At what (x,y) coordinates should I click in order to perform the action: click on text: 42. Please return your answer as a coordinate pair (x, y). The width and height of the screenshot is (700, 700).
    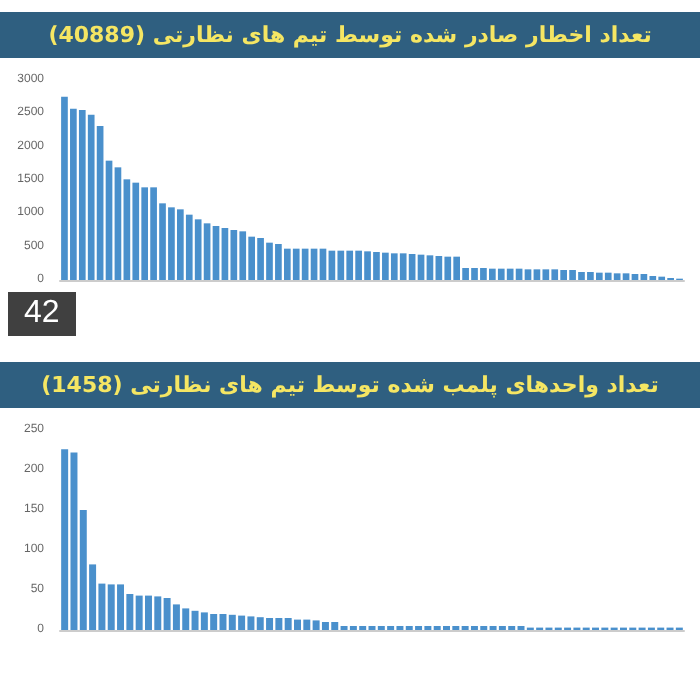
    Looking at the image, I should click on (42, 314).